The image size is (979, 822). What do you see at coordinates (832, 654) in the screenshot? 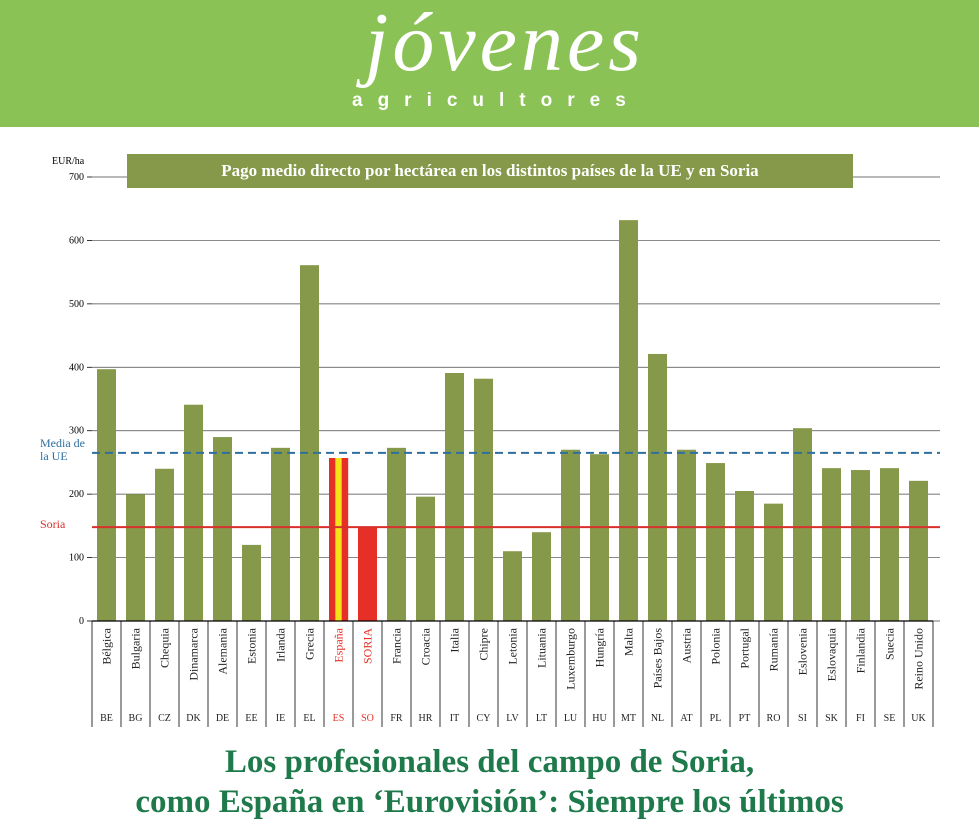
I see `x-tick-label: Eslovaquia` at bounding box center [832, 654].